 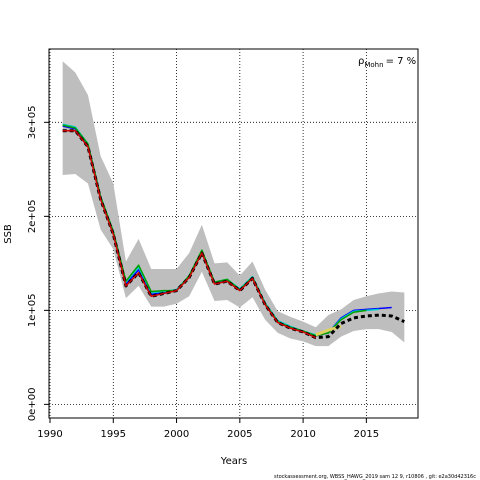 What do you see at coordinates (401, 61) in the screenshot?
I see `annotation-text: = 7 %` at bounding box center [401, 61].